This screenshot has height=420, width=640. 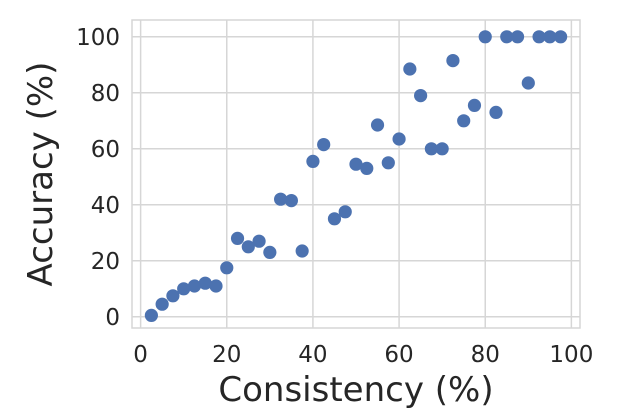 What do you see at coordinates (363, 355) in the screenshot?
I see `x-tick-labels: 0 20 40 60 80 100` at bounding box center [363, 355].